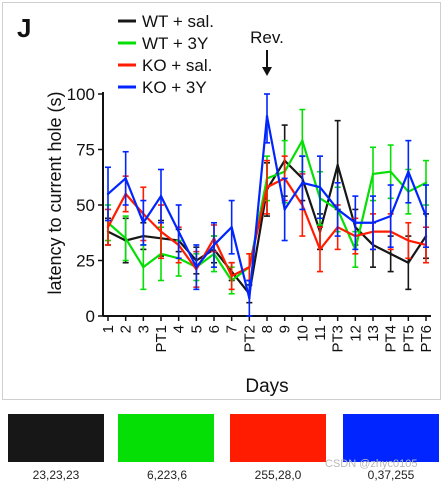 The height and width of the screenshot is (489, 447). Describe the element at coordinates (371, 464) in the screenshot. I see `watermark-text: CSDN @zhyc0105` at that location.